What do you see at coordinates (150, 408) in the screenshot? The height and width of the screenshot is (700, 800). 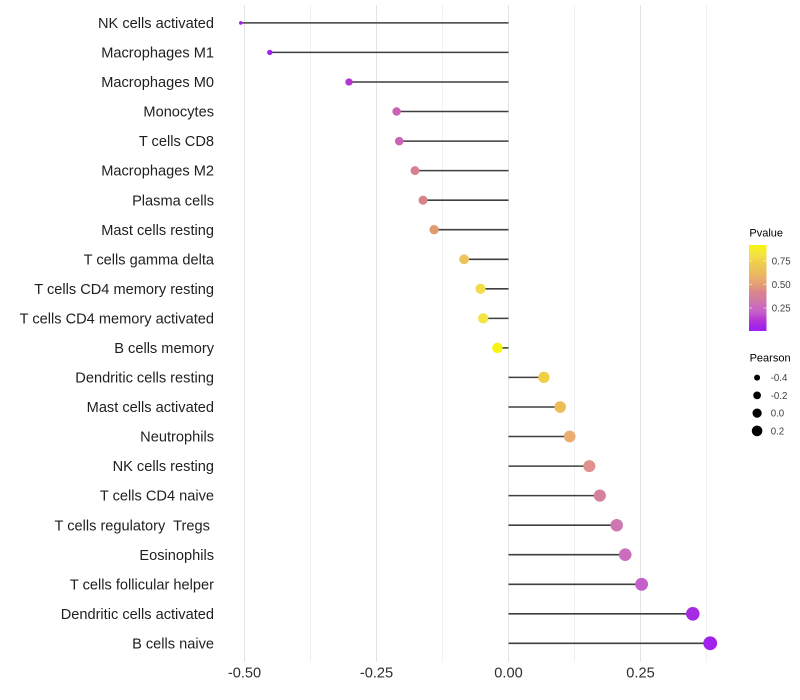 I see `svg-text: Mast cells activated` at bounding box center [150, 408].